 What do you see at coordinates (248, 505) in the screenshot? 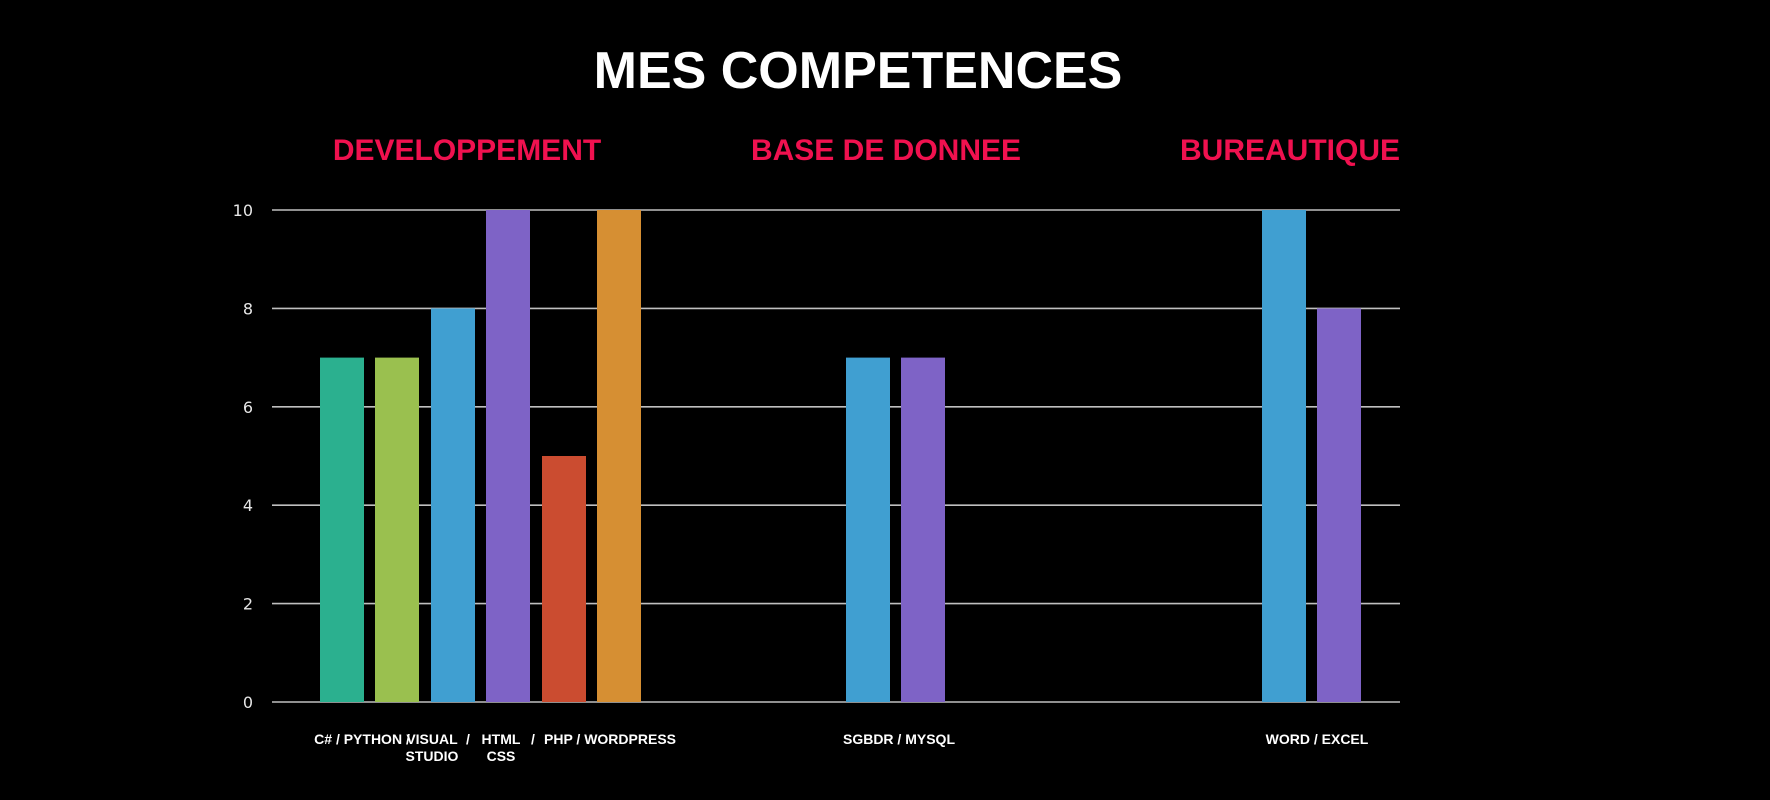
I see `y-tick-label: 4` at bounding box center [248, 505].